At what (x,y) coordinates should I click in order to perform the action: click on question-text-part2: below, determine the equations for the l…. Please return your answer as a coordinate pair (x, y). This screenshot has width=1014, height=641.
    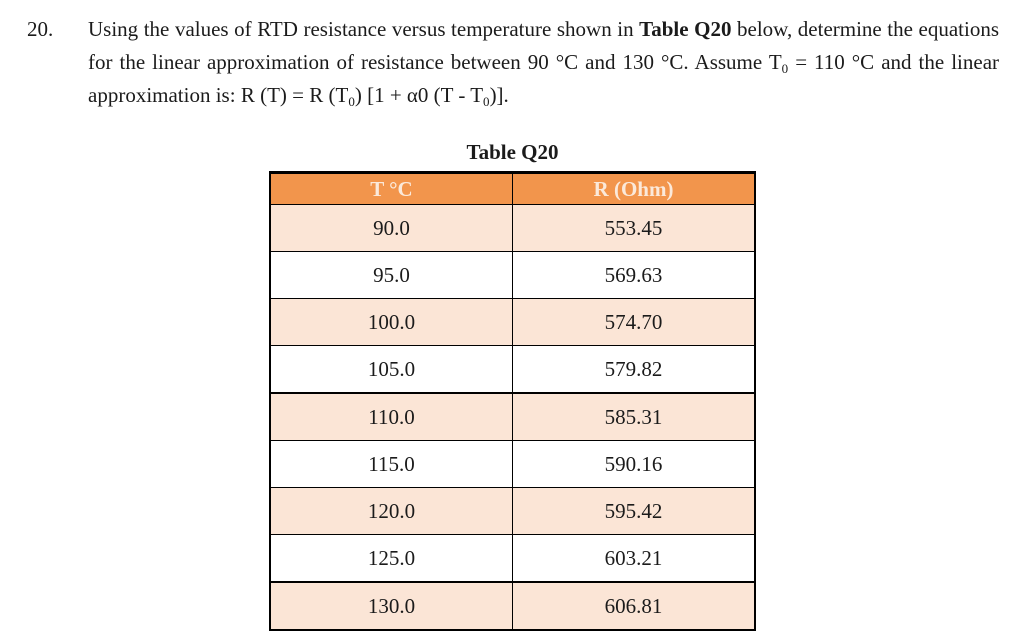
    Looking at the image, I should click on (543, 45).